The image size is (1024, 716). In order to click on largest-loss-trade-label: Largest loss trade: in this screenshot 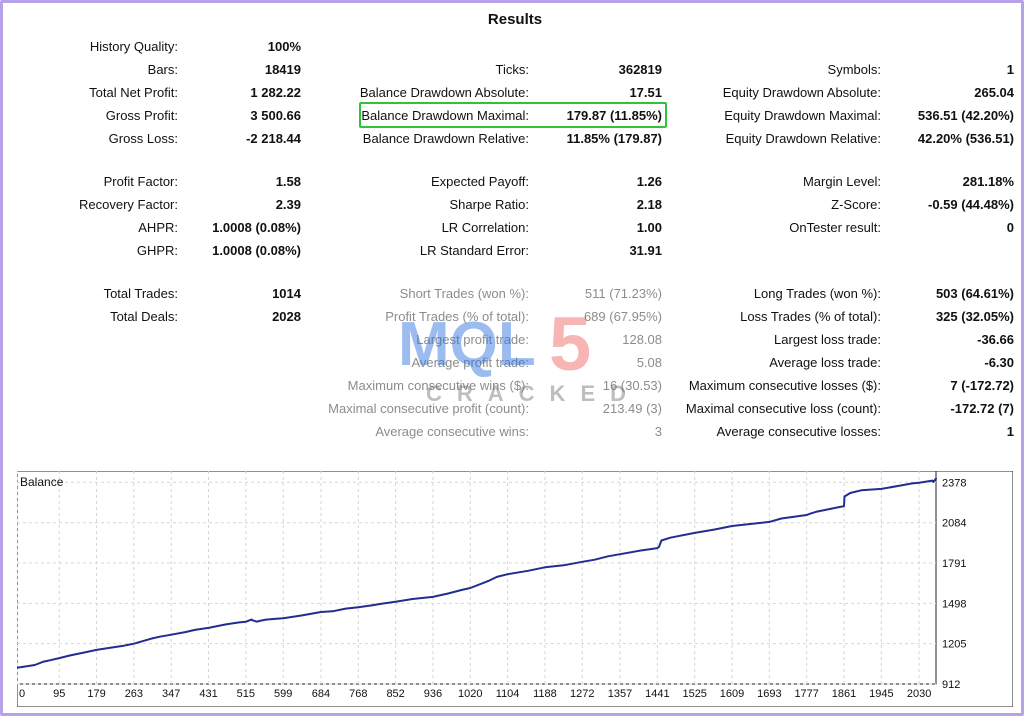, I will do `click(827, 339)`.